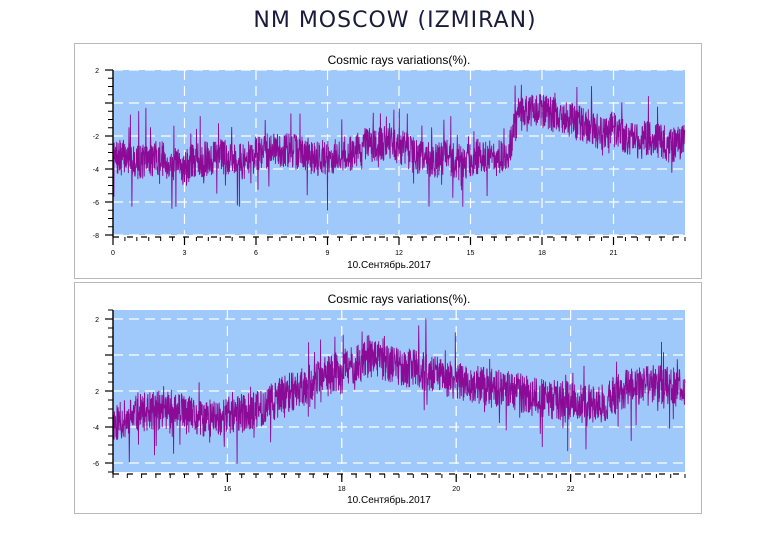  Describe the element at coordinates (614, 253) in the screenshot. I see `x-tick-label: 21` at that location.